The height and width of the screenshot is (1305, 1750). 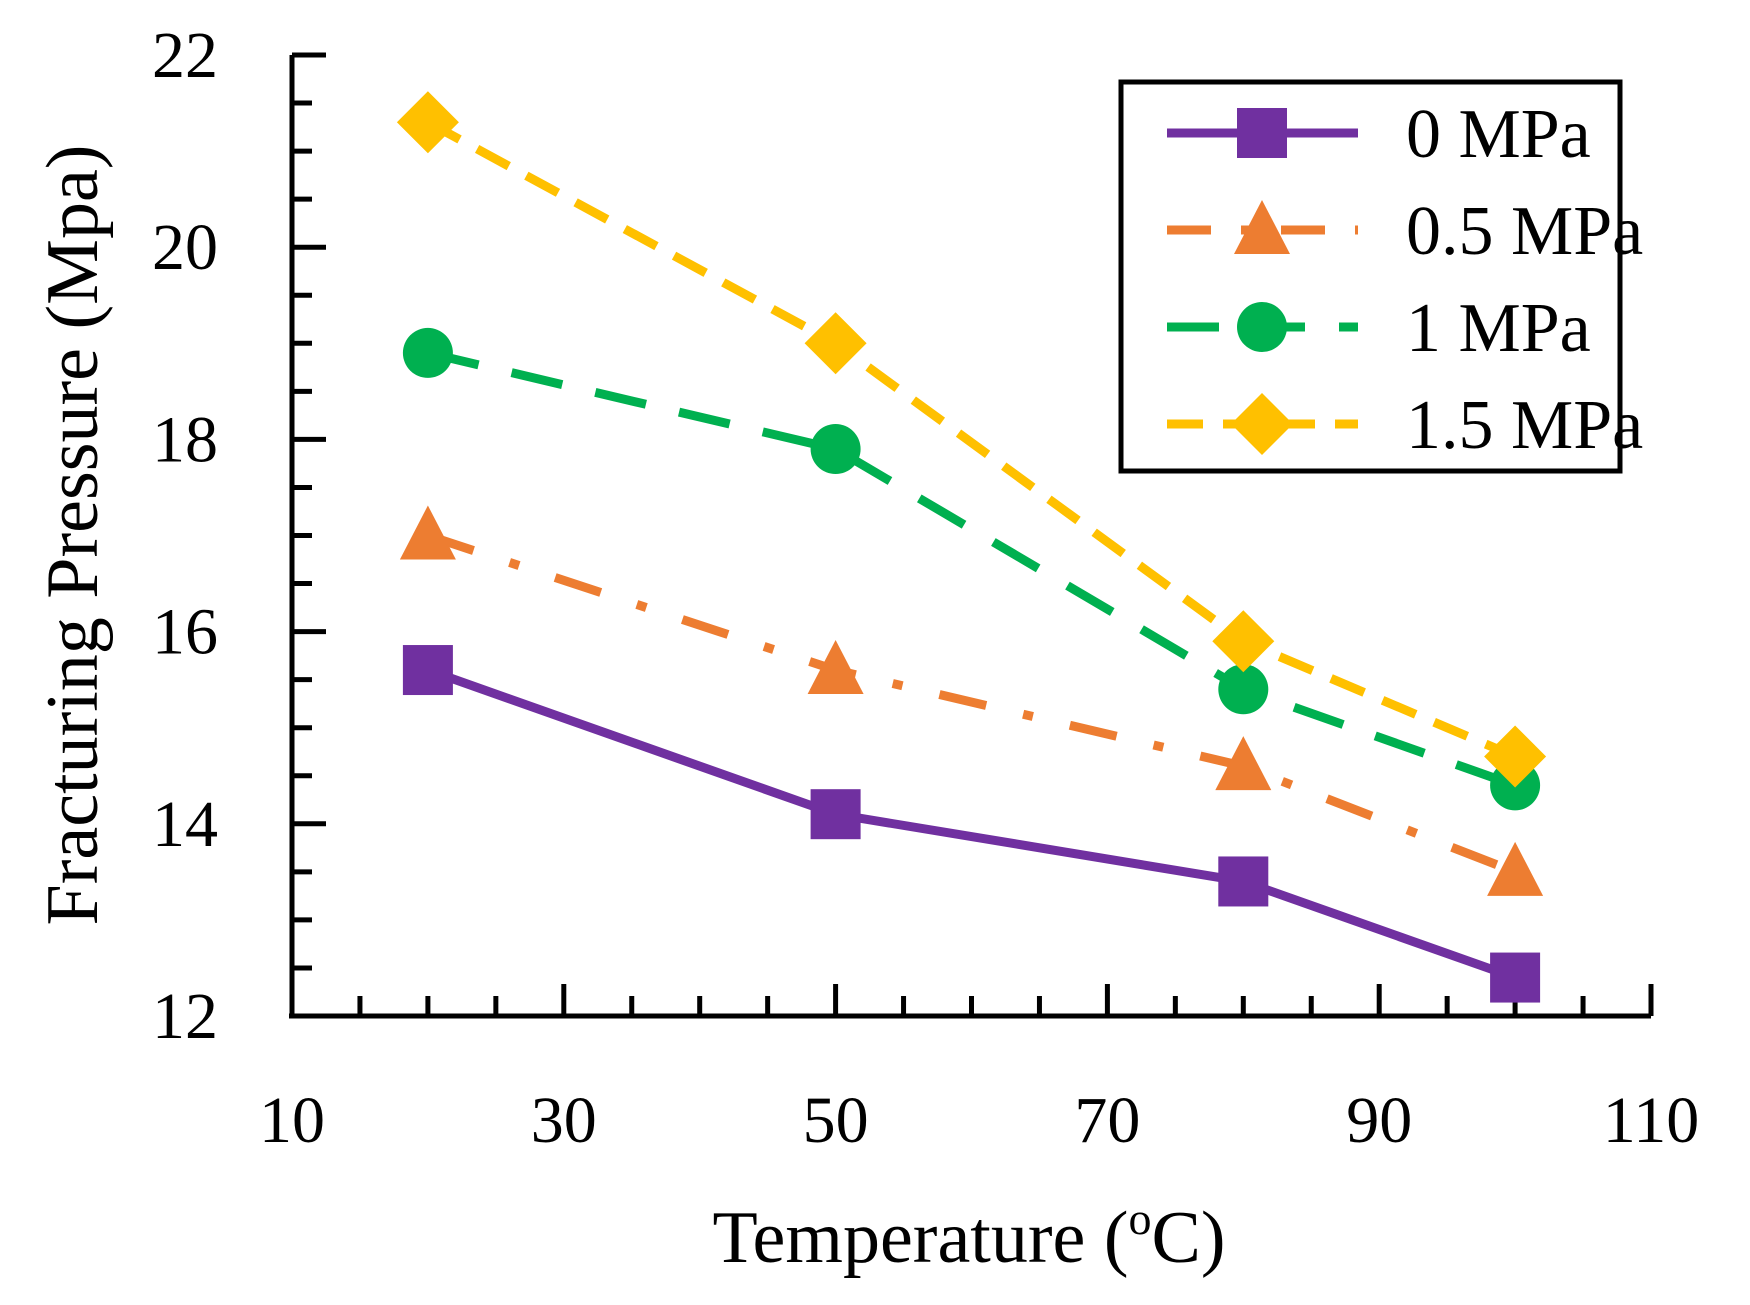 I want to click on x-tick-label: 110, so click(x=1651, y=1120).